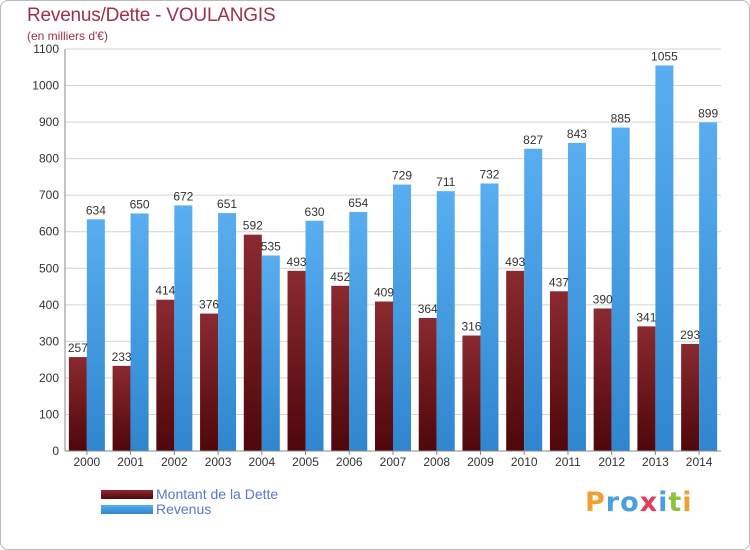  Describe the element at coordinates (340, 277) in the screenshot. I see `data-label-dette: 452` at that location.